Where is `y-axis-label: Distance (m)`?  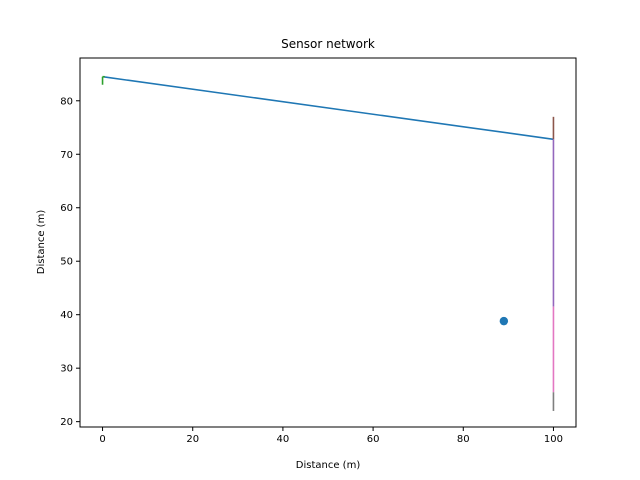 y-axis-label: Distance (m) is located at coordinates (41, 242).